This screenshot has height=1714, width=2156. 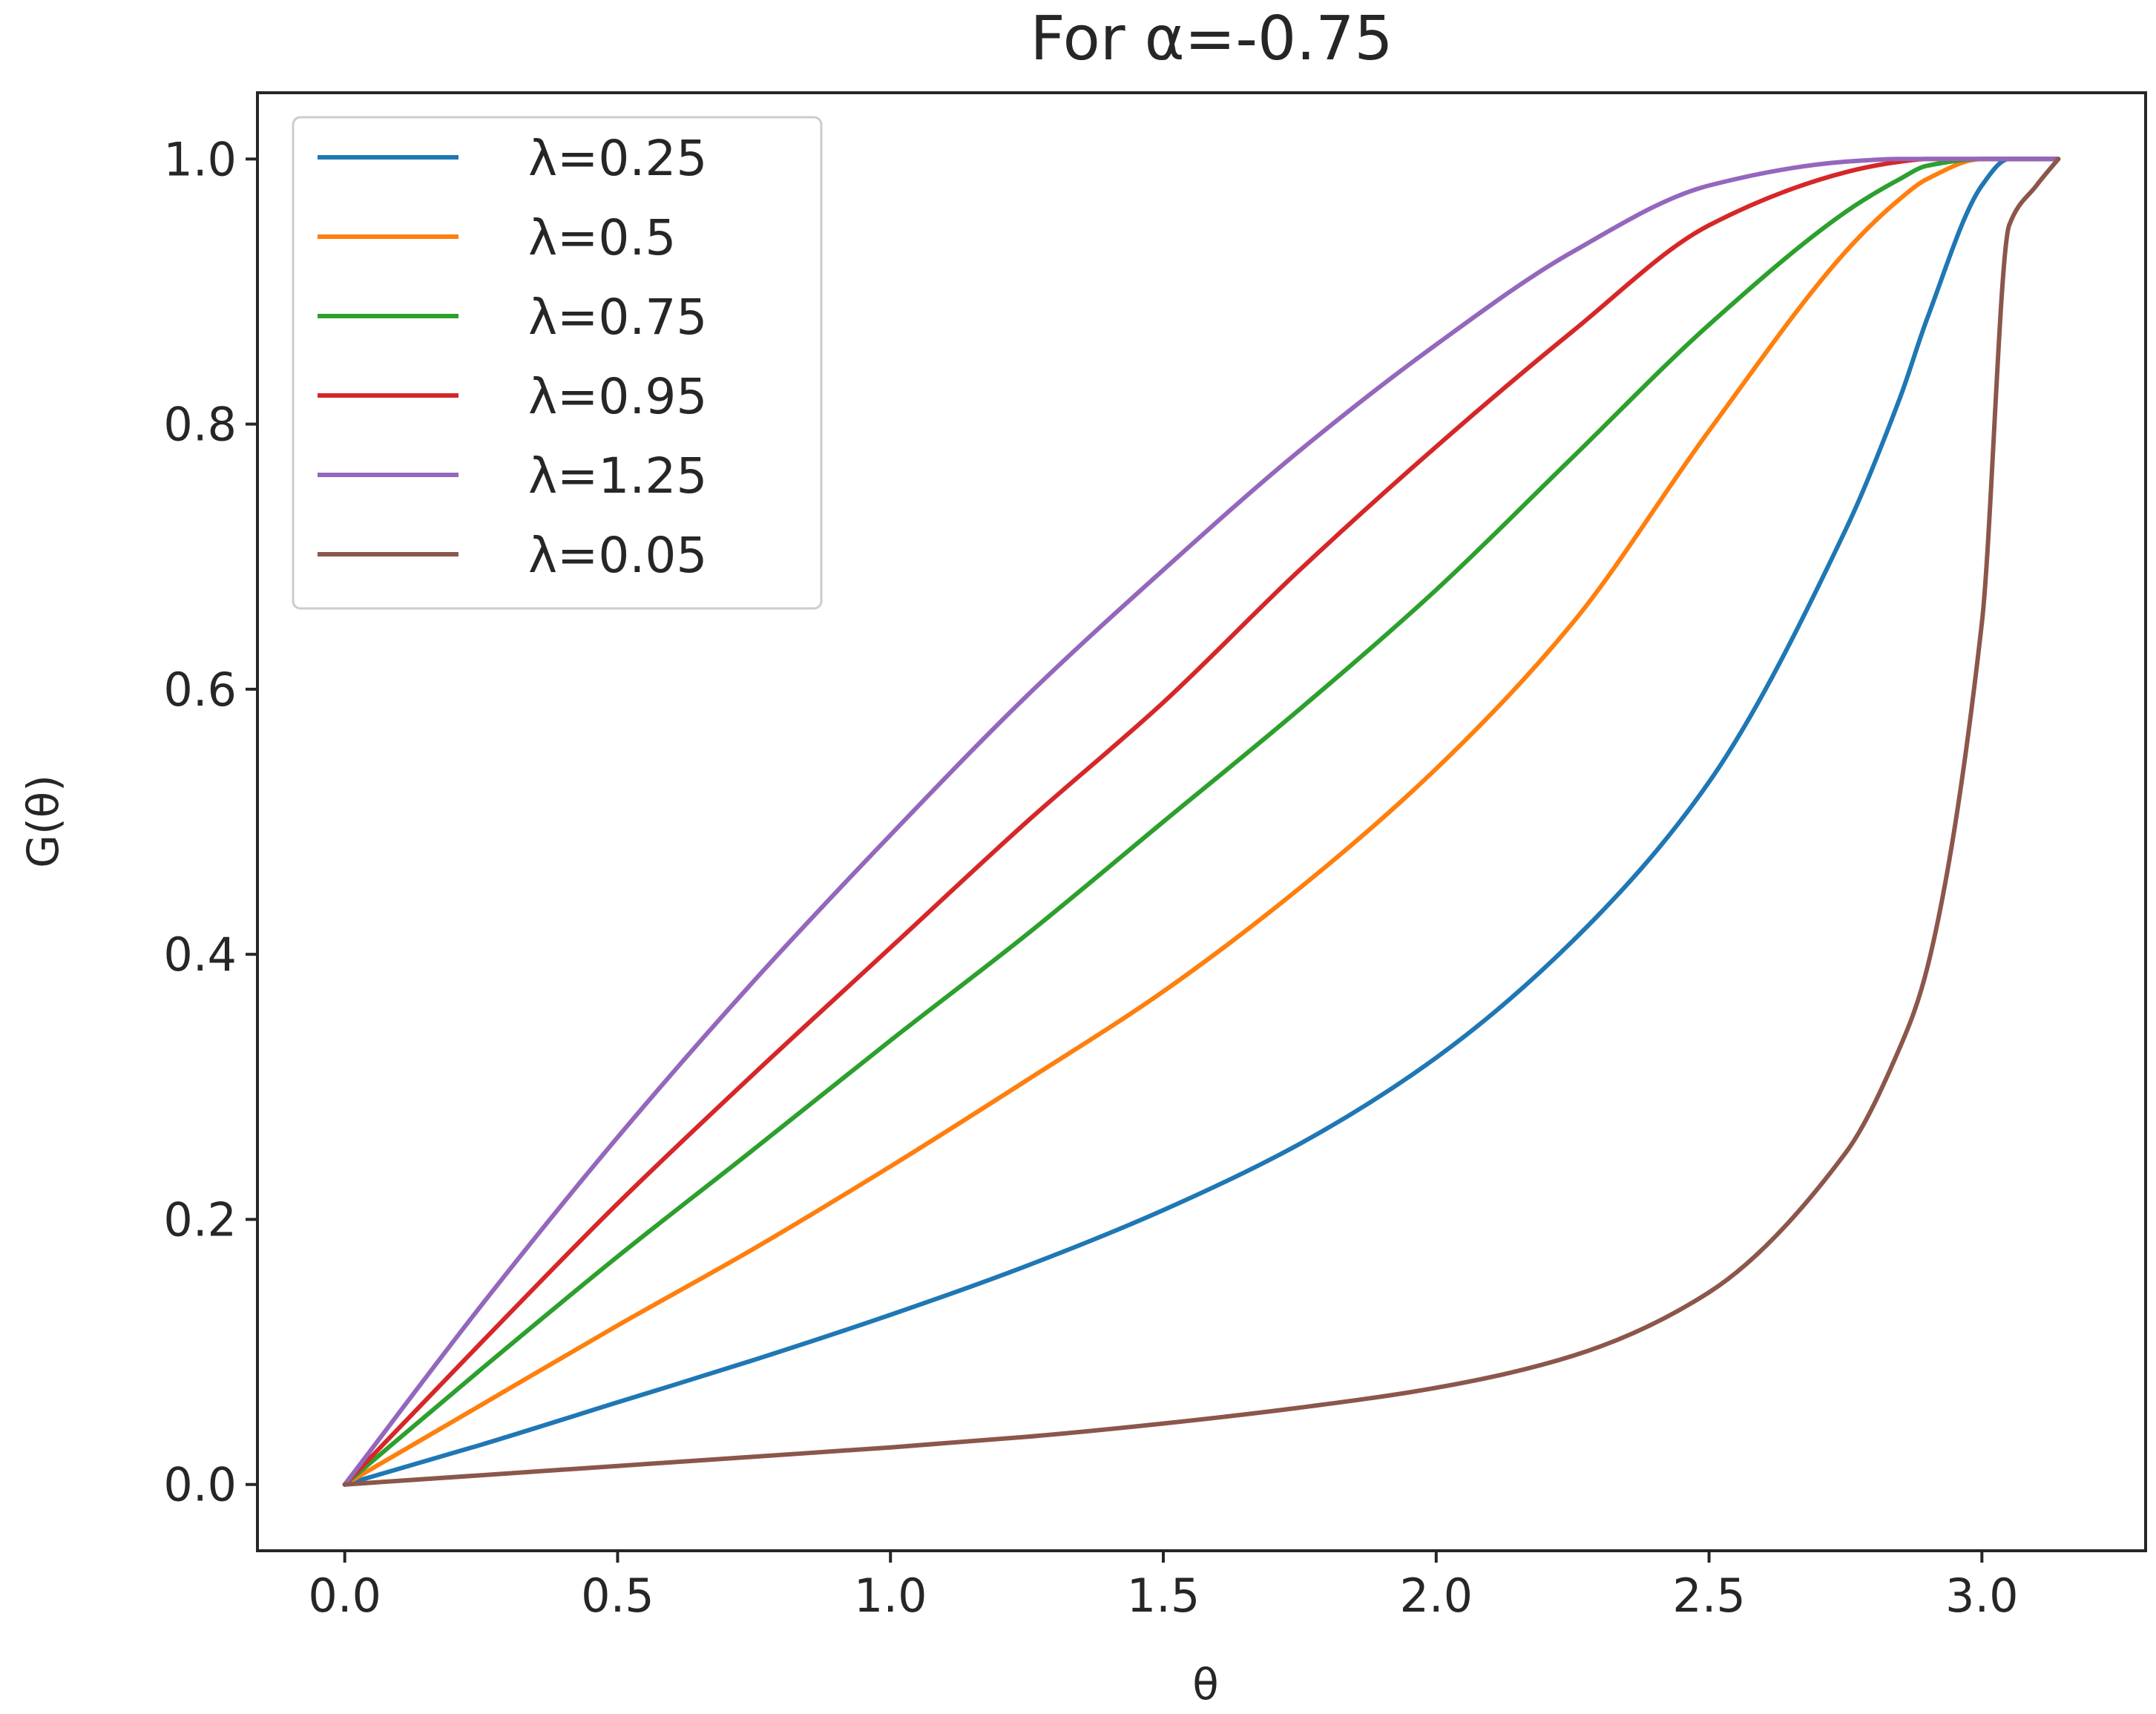 What do you see at coordinates (617, 396) in the screenshot?
I see `legend-label-4: λ=0.95` at bounding box center [617, 396].